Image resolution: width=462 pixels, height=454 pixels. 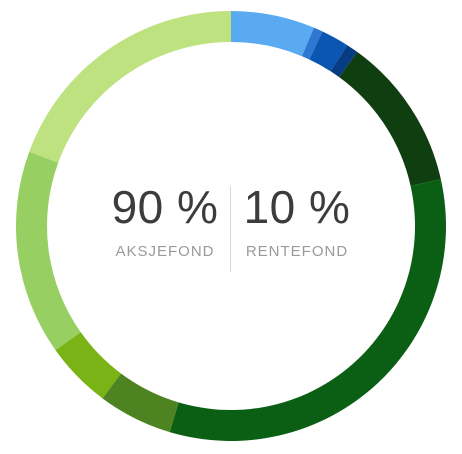 I want to click on equity-summary: 90 % AKSJEFOND, so click(x=165, y=222).